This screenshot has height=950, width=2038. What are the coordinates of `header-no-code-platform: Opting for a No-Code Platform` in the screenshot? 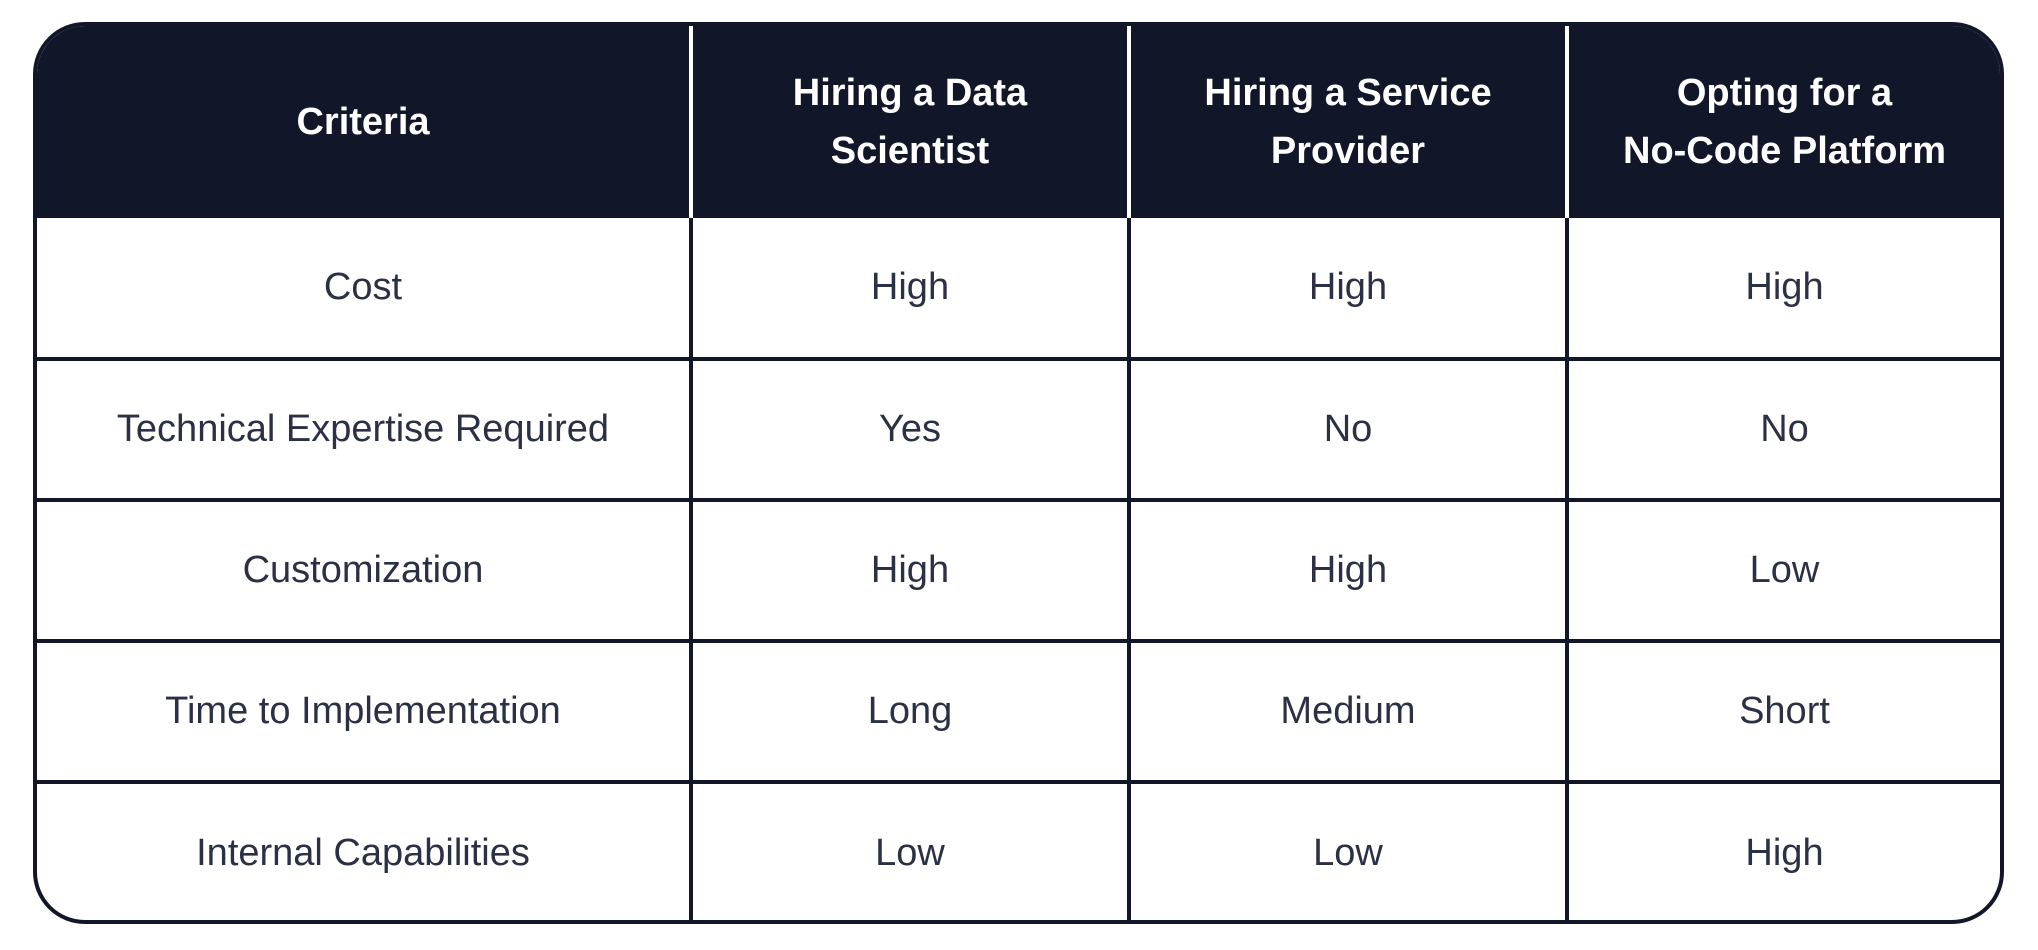 It's located at (1782, 122).